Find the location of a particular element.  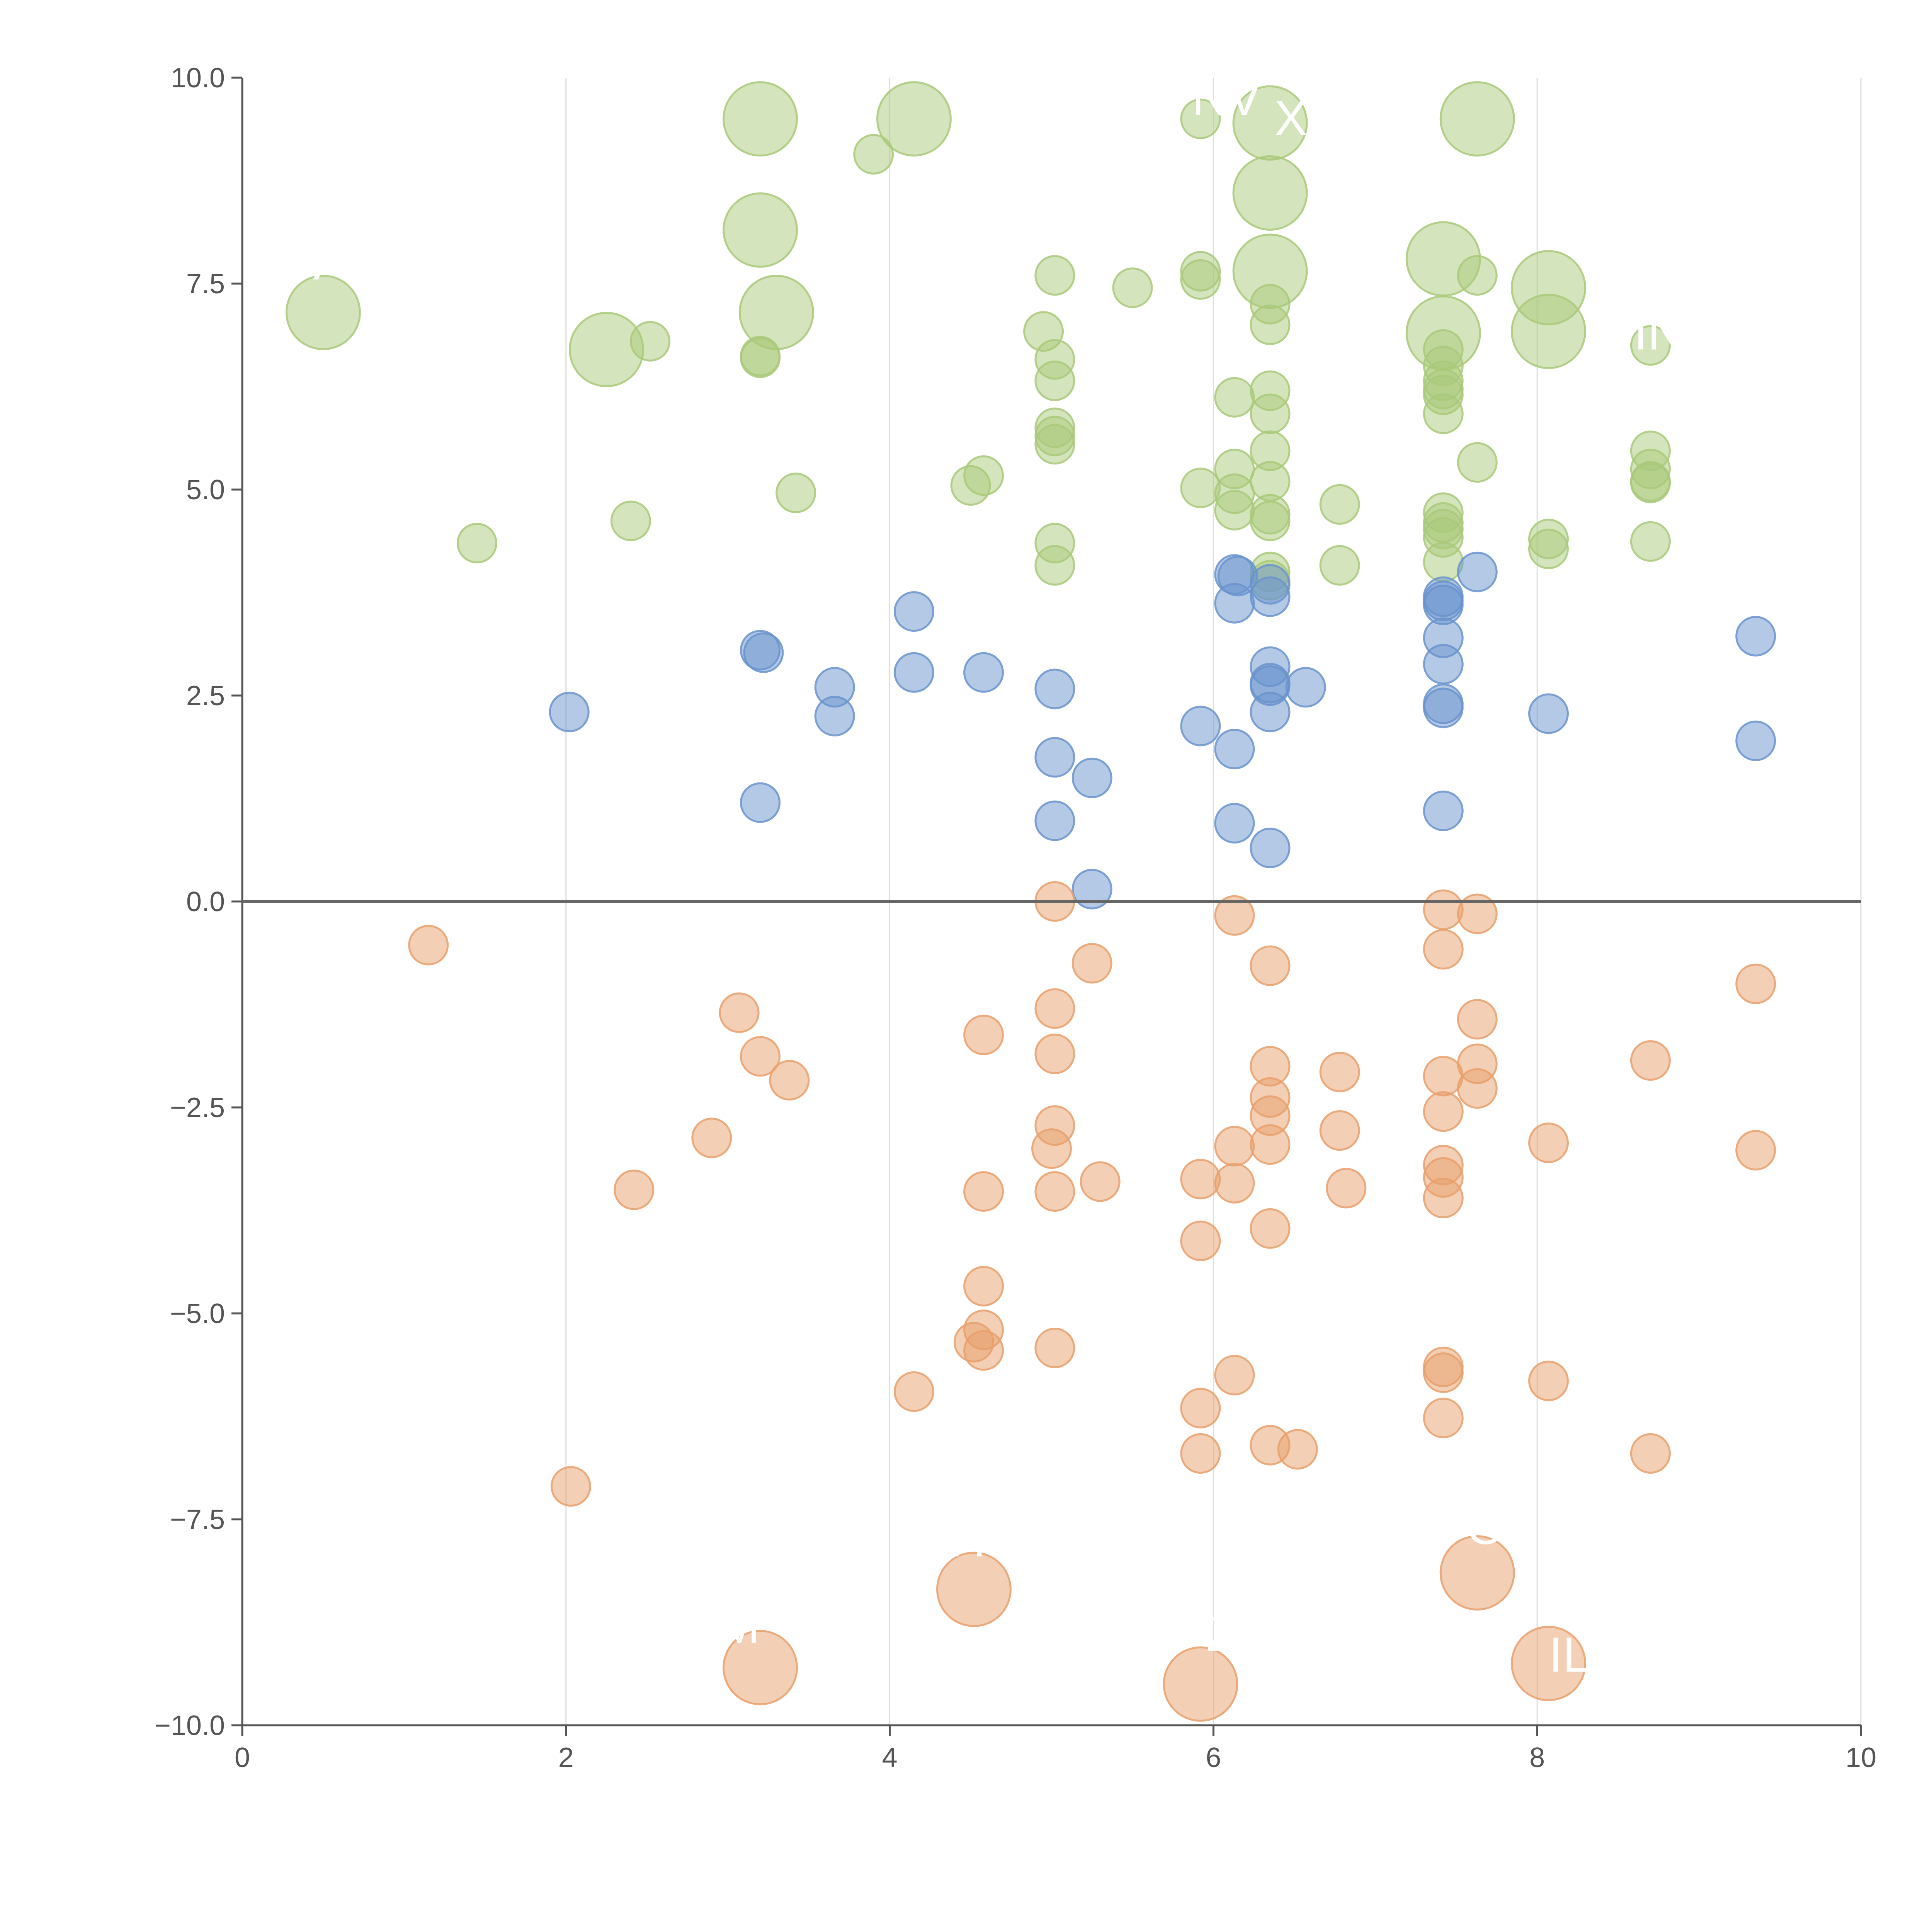

x-tick-label: 4 is located at coordinates (890, 1757).